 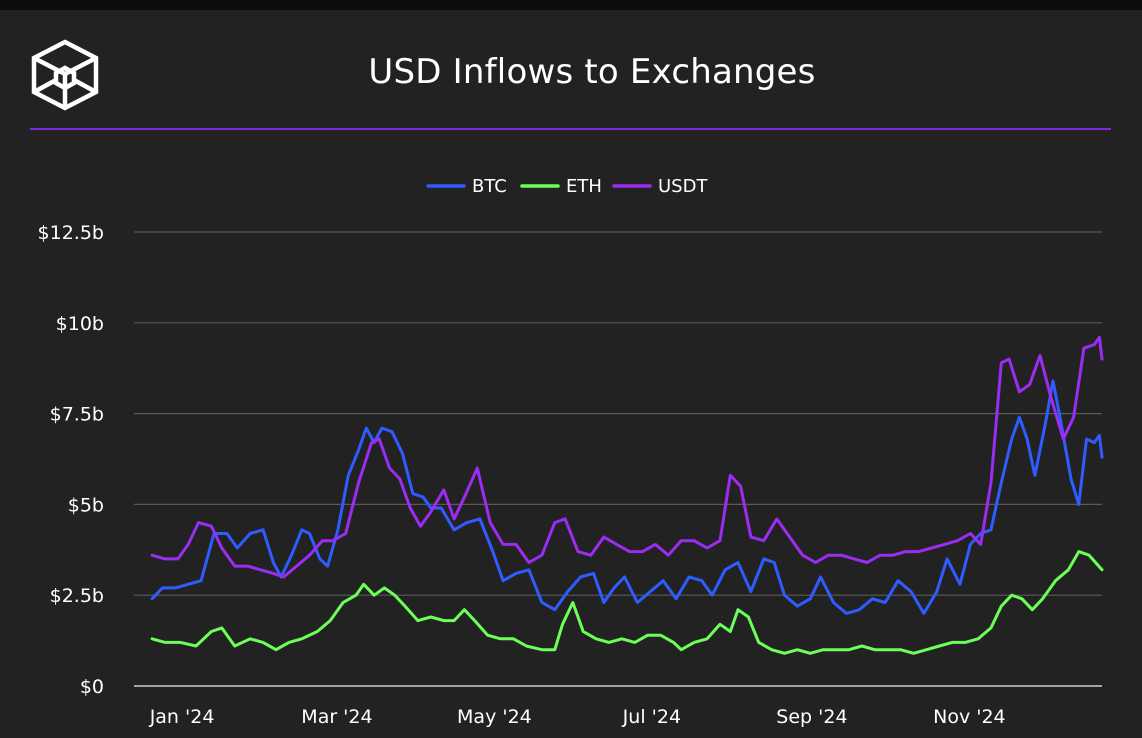 What do you see at coordinates (71, 460) in the screenshot?
I see `y-axis-labels: $0 $2.5b $5b $7.5b $10b $12.5b` at bounding box center [71, 460].